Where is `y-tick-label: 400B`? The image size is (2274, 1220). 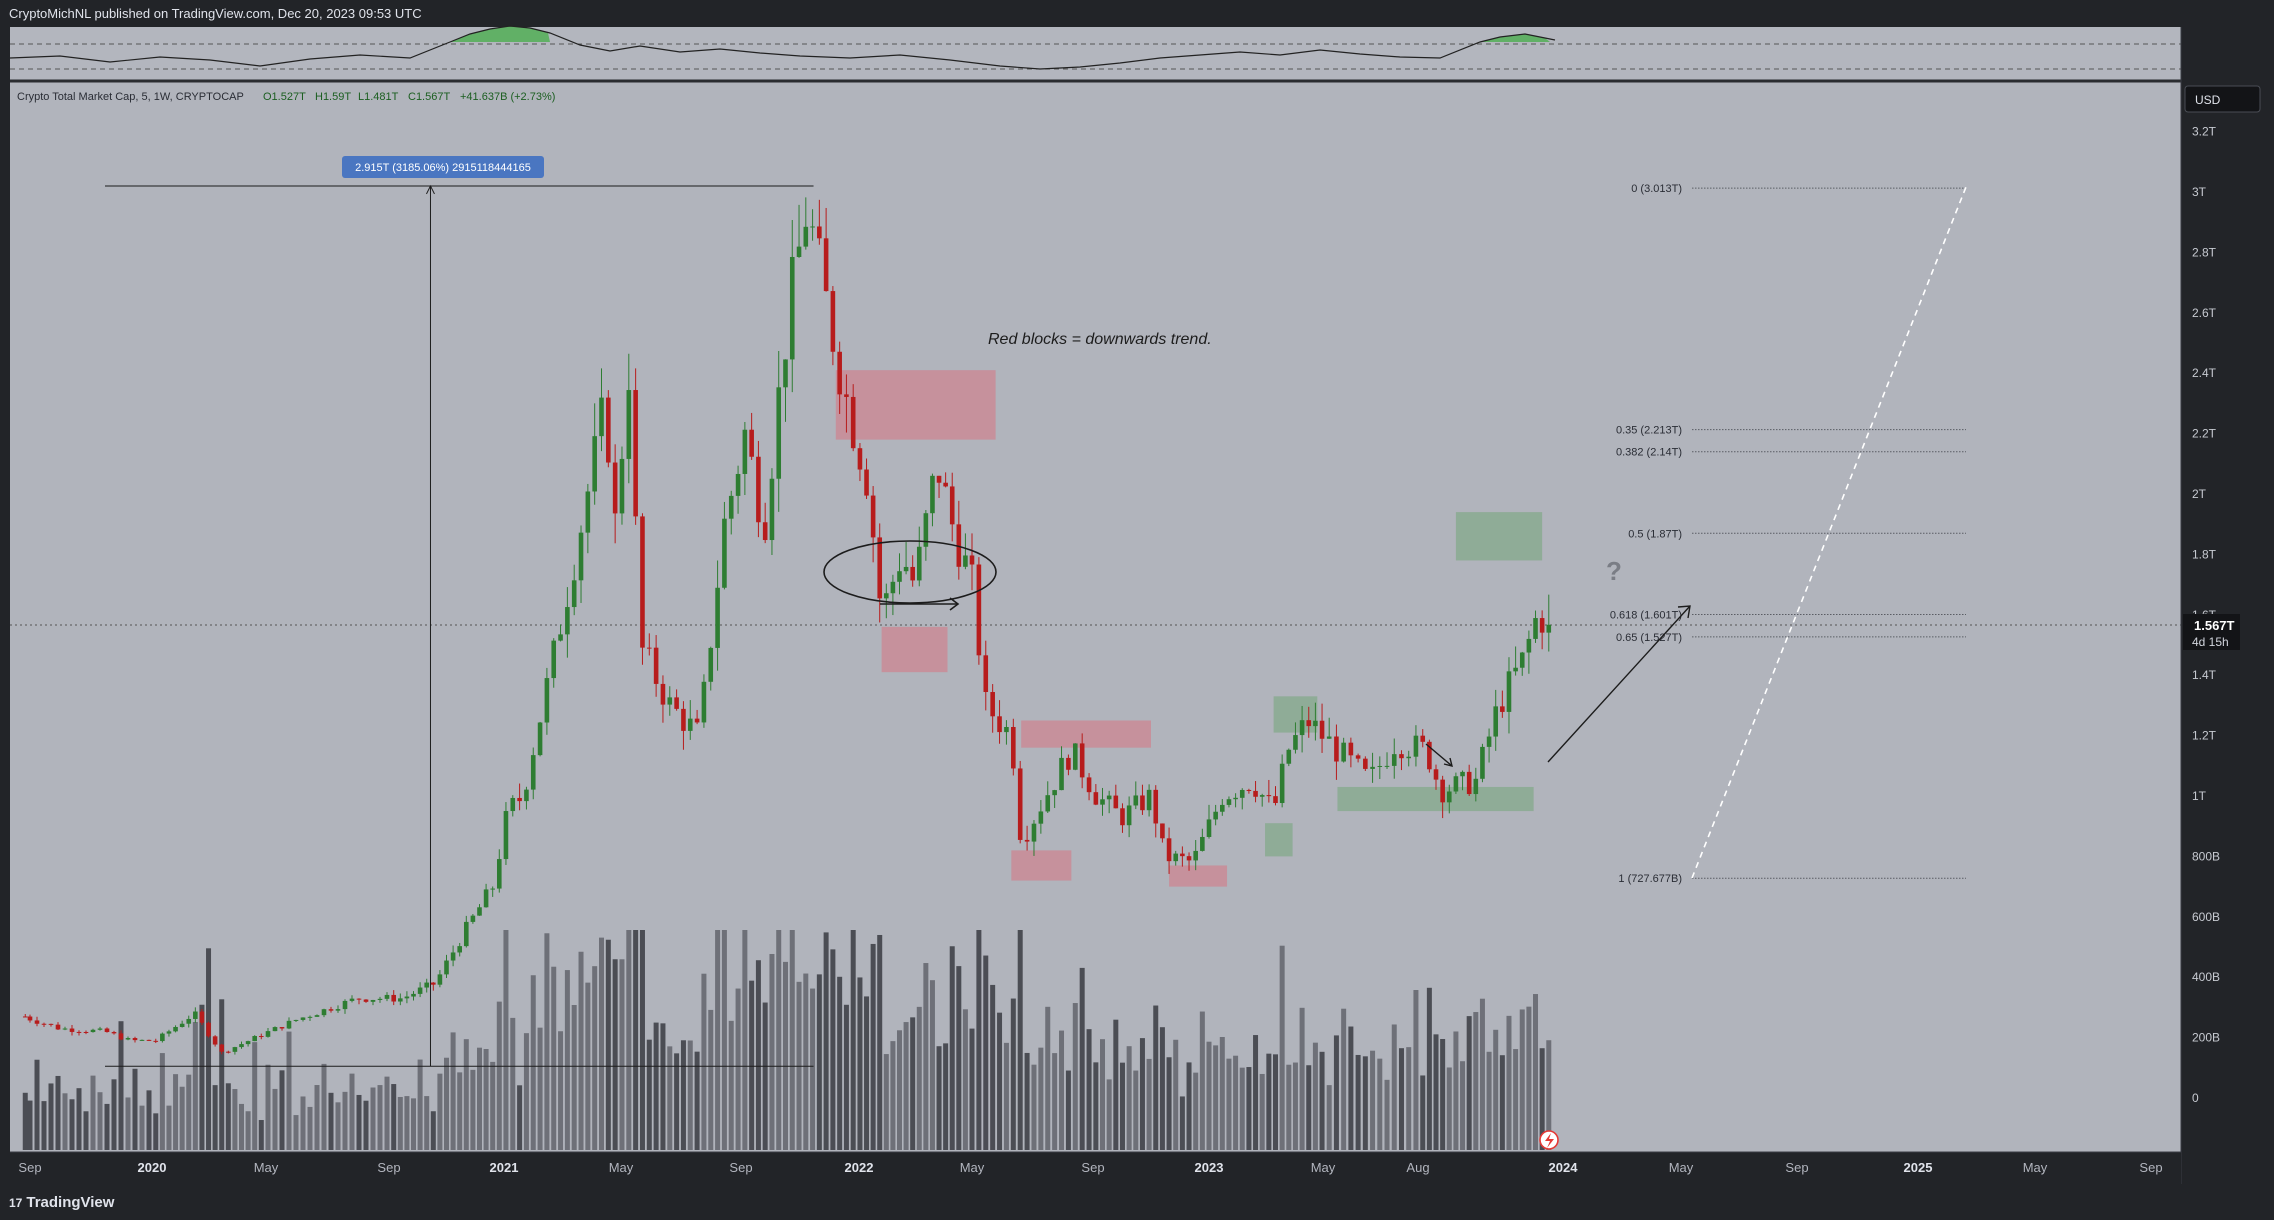
y-tick-label: 400B is located at coordinates (2206, 977).